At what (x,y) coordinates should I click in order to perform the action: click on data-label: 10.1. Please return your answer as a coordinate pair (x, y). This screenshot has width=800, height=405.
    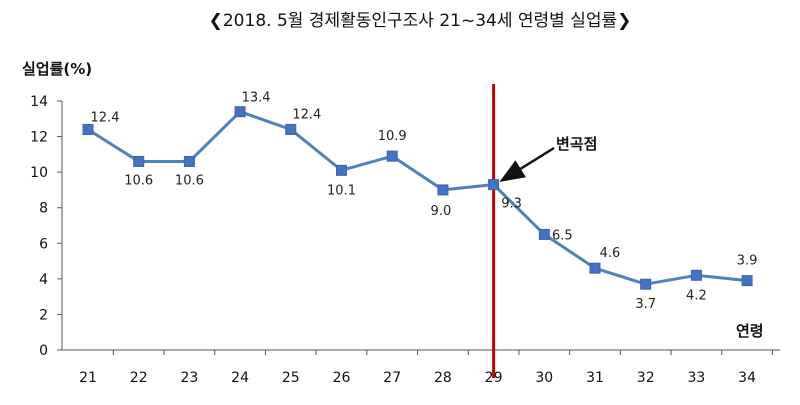
    Looking at the image, I should click on (341, 190).